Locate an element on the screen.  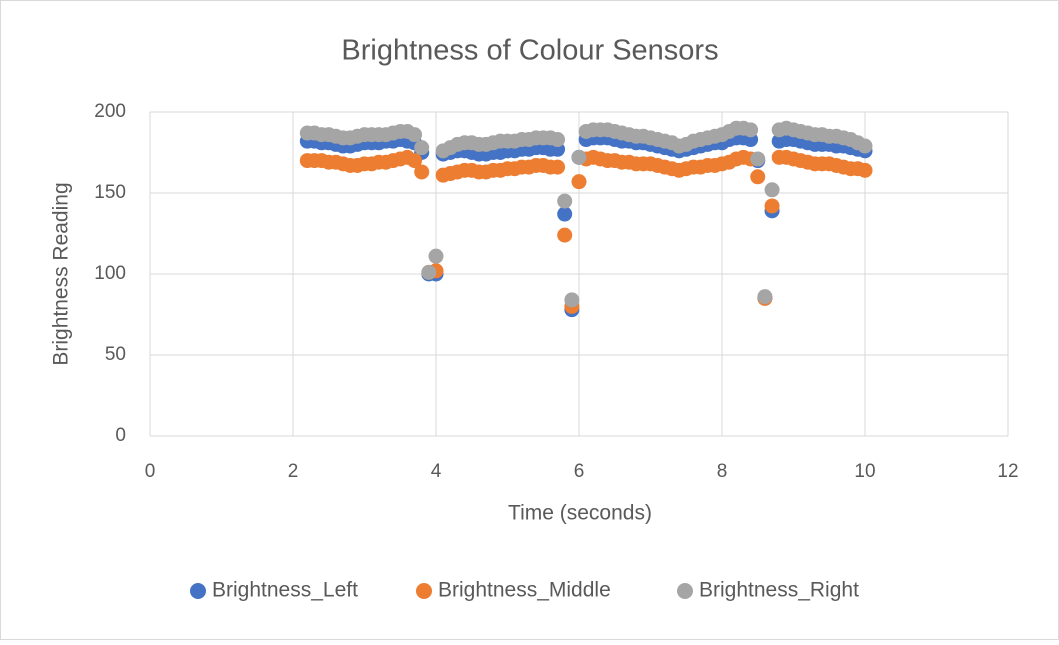
y-tick-label: 50 is located at coordinates (115, 354).